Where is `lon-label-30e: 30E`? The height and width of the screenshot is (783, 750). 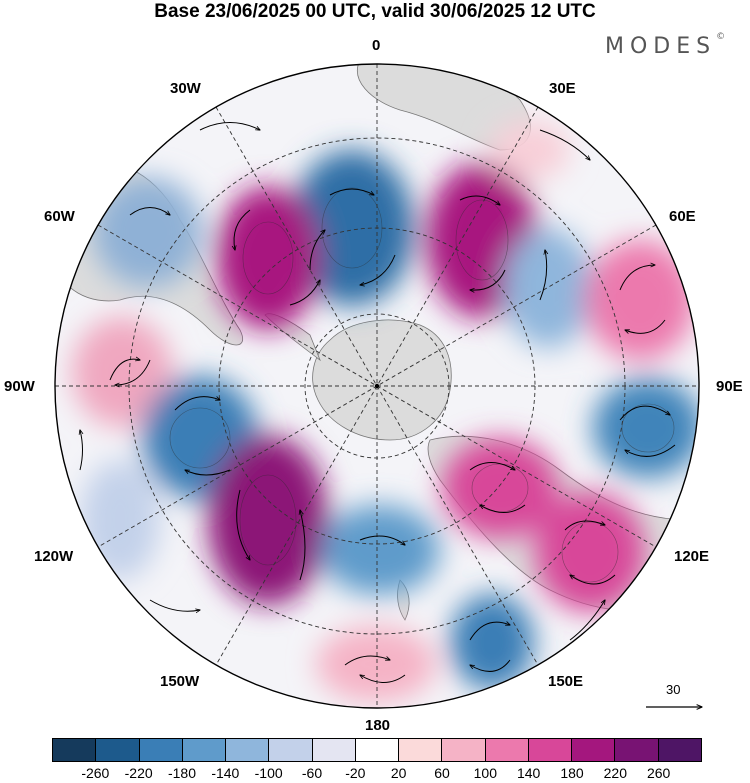
lon-label-30e: 30E is located at coordinates (562, 88).